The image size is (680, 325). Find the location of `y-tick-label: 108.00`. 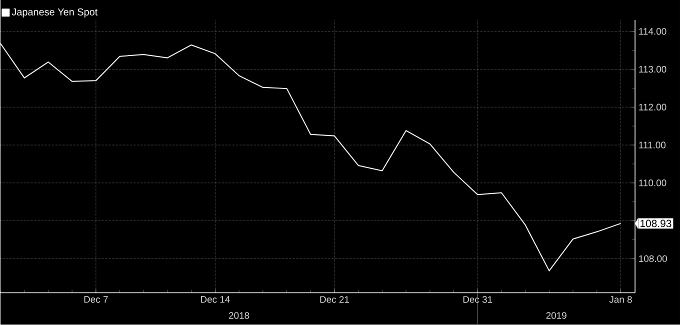

y-tick-label: 108.00 is located at coordinates (653, 258).